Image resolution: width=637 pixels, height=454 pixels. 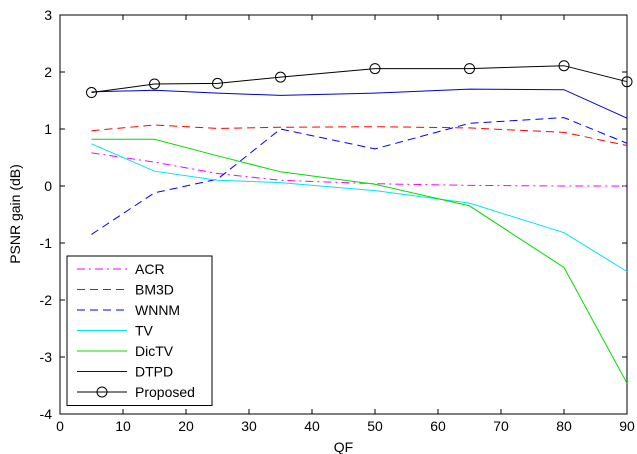 I want to click on y-tick-label: 0, so click(x=48, y=186).